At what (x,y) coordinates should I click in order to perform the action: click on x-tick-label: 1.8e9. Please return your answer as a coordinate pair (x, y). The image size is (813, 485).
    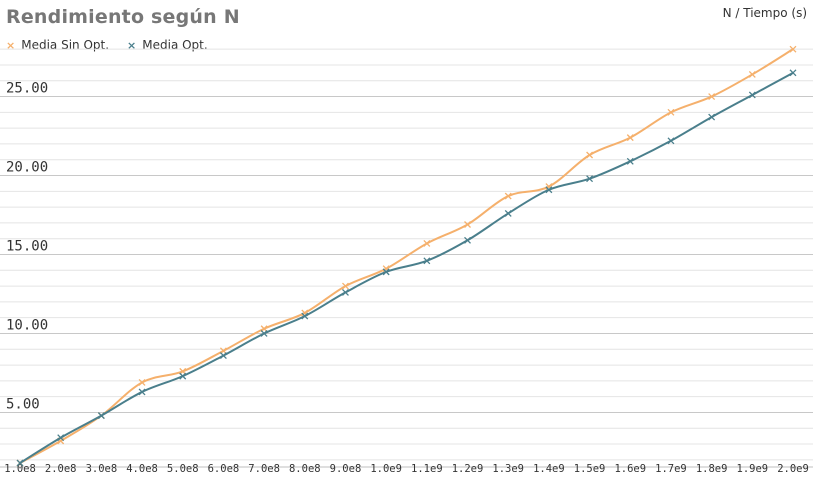
    Looking at the image, I should click on (712, 469).